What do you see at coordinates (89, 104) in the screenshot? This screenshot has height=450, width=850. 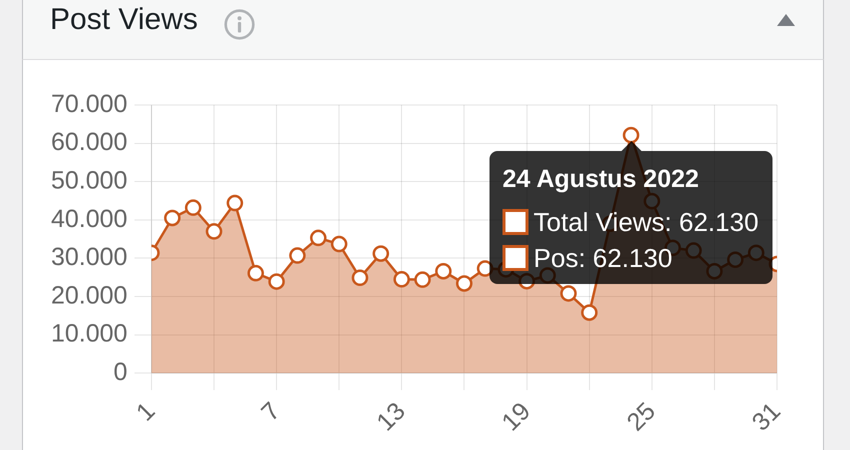 I see `y-tick-label: 70.000` at bounding box center [89, 104].